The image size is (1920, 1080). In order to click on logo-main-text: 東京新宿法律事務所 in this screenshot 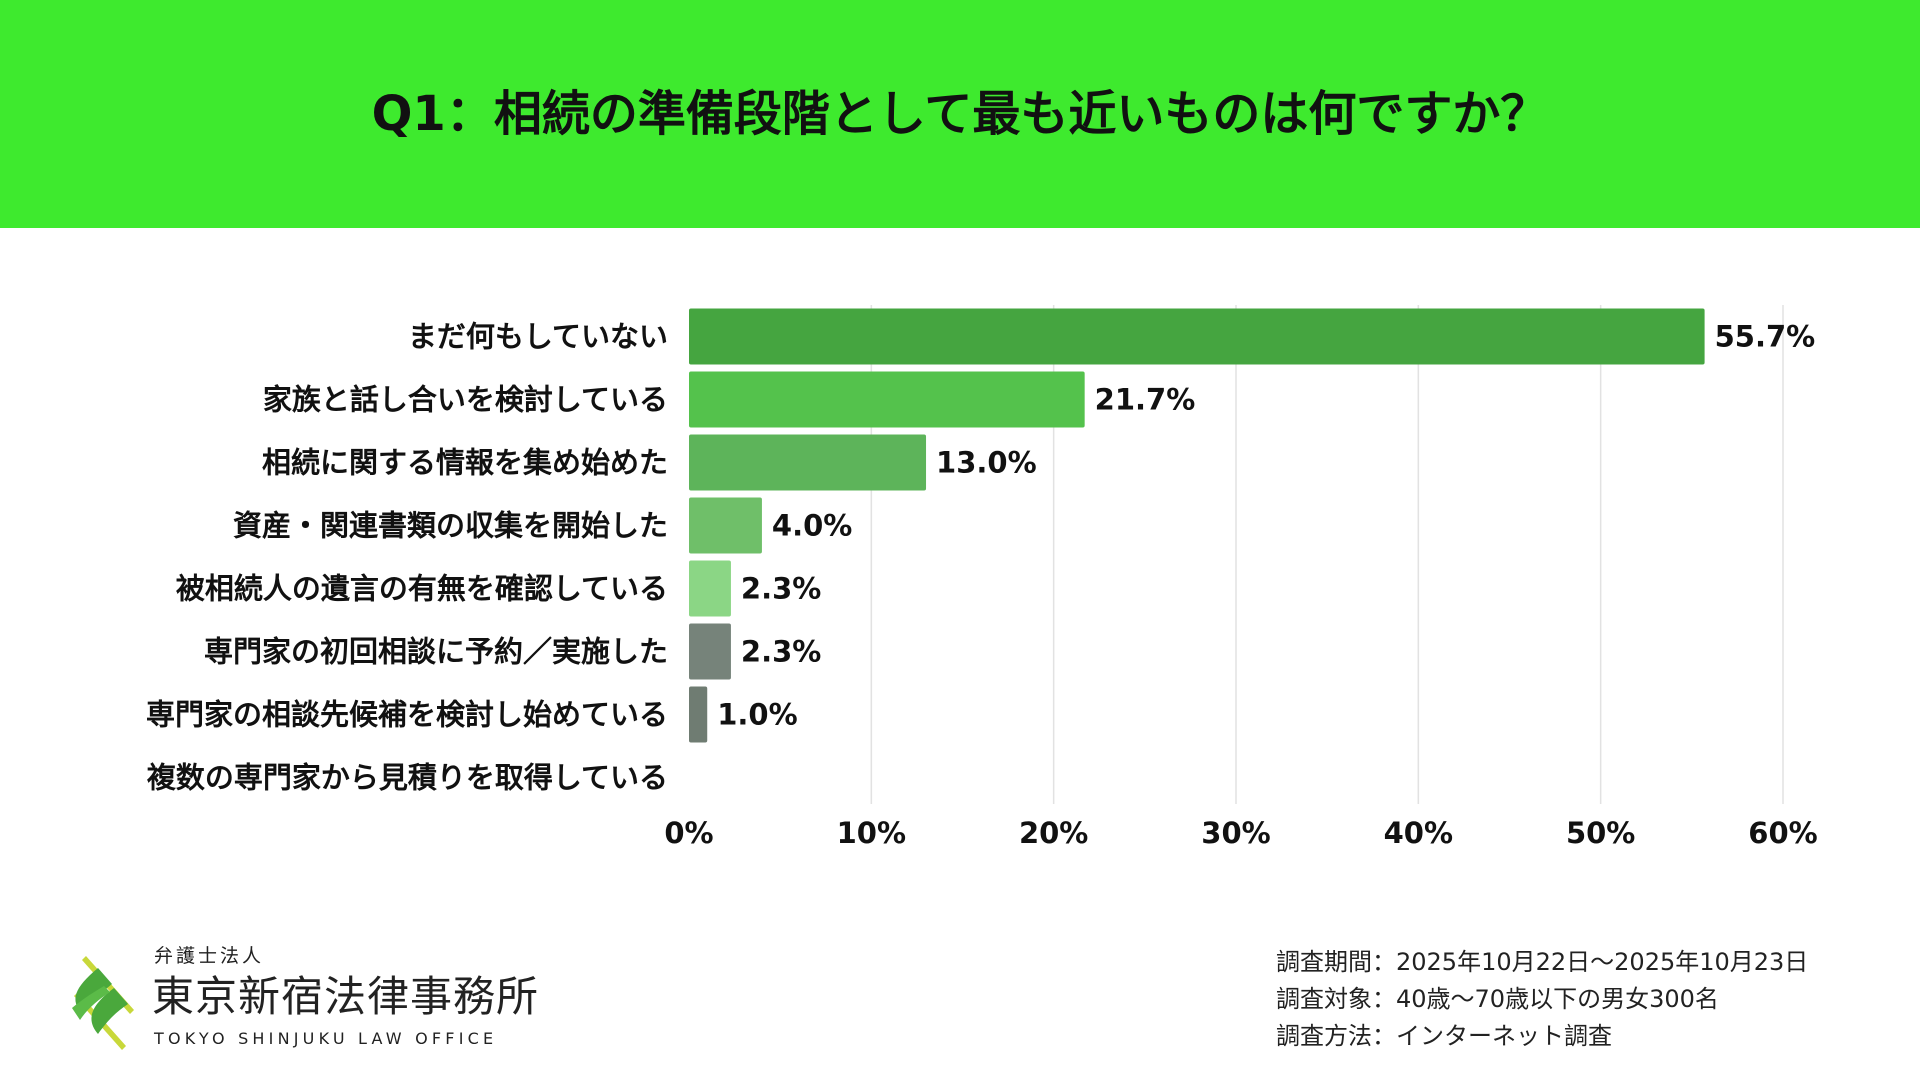, I will do `click(346, 996)`.